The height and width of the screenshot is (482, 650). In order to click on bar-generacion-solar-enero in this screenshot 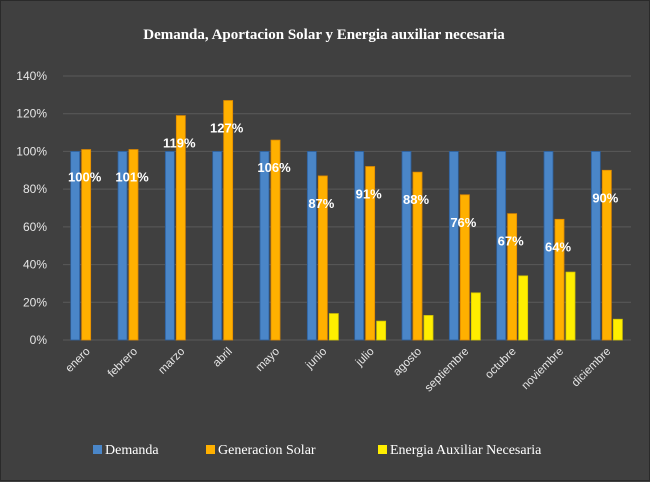, I will do `click(86, 245)`.